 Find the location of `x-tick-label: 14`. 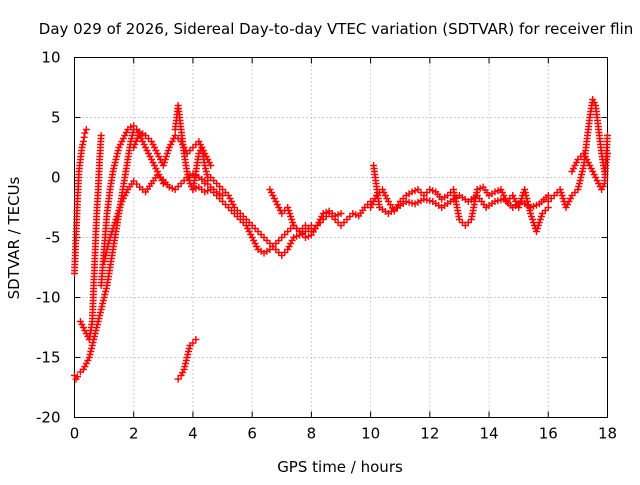

x-tick-label: 14 is located at coordinates (489, 434).